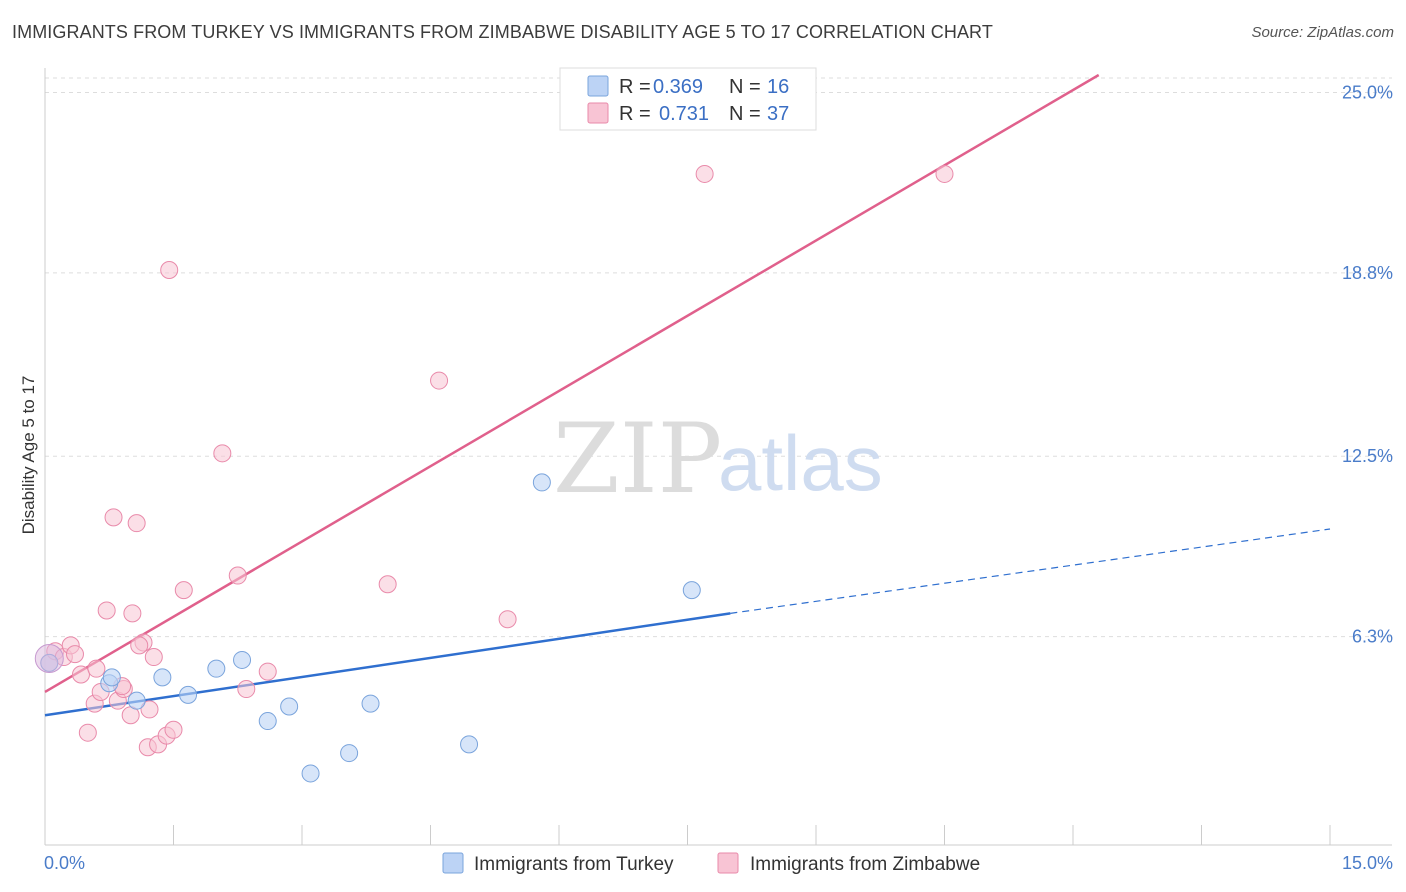 The width and height of the screenshot is (1406, 892). What do you see at coordinates (49, 658) in the screenshot?
I see `point-cluster-origin` at bounding box center [49, 658].